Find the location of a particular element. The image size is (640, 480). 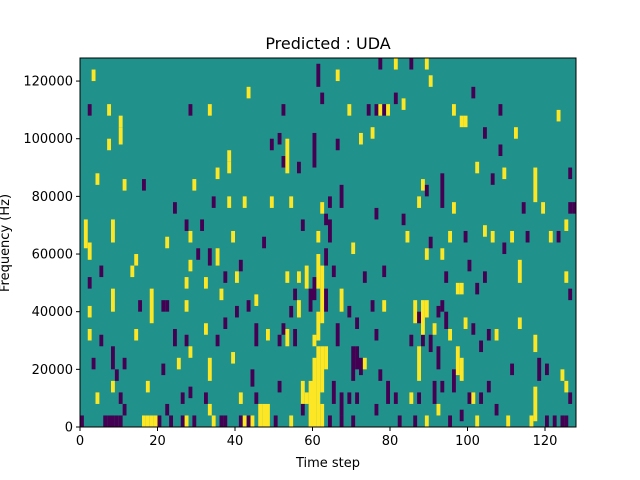

y-tick-label: 40000 is located at coordinates (52, 312).